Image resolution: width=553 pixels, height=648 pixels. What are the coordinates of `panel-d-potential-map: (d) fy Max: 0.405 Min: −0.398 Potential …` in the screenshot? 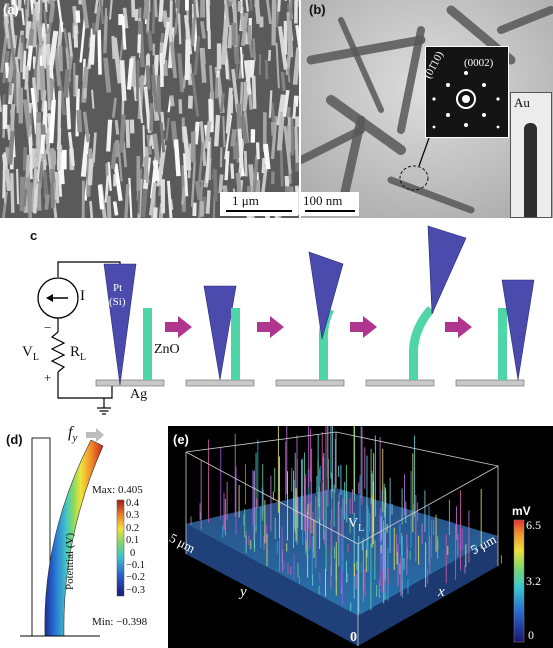 It's located at (85, 537).